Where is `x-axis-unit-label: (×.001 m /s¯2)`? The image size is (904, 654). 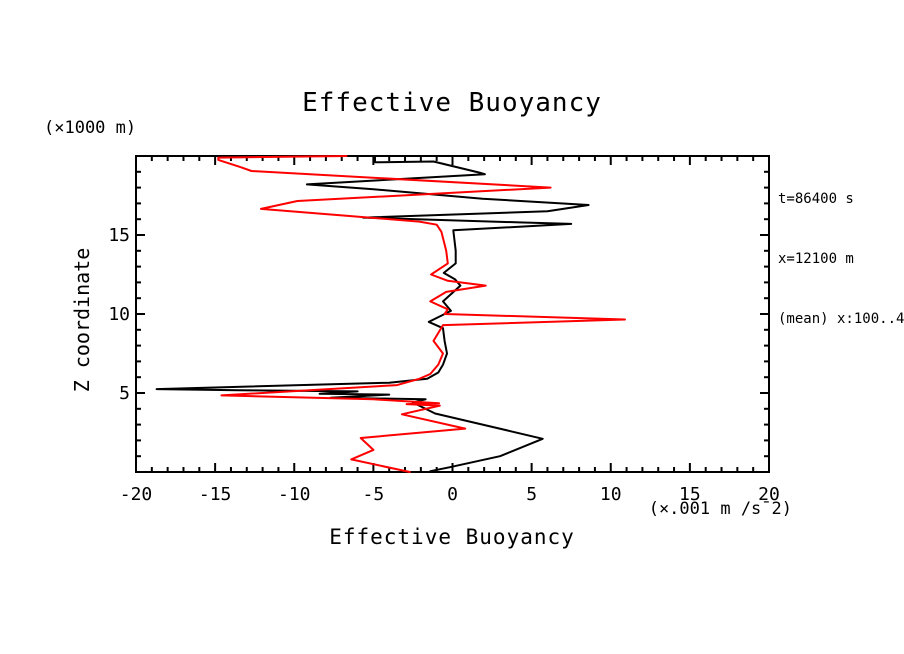
x-axis-unit-label: (×.001 m /s¯2) is located at coordinates (720, 509).